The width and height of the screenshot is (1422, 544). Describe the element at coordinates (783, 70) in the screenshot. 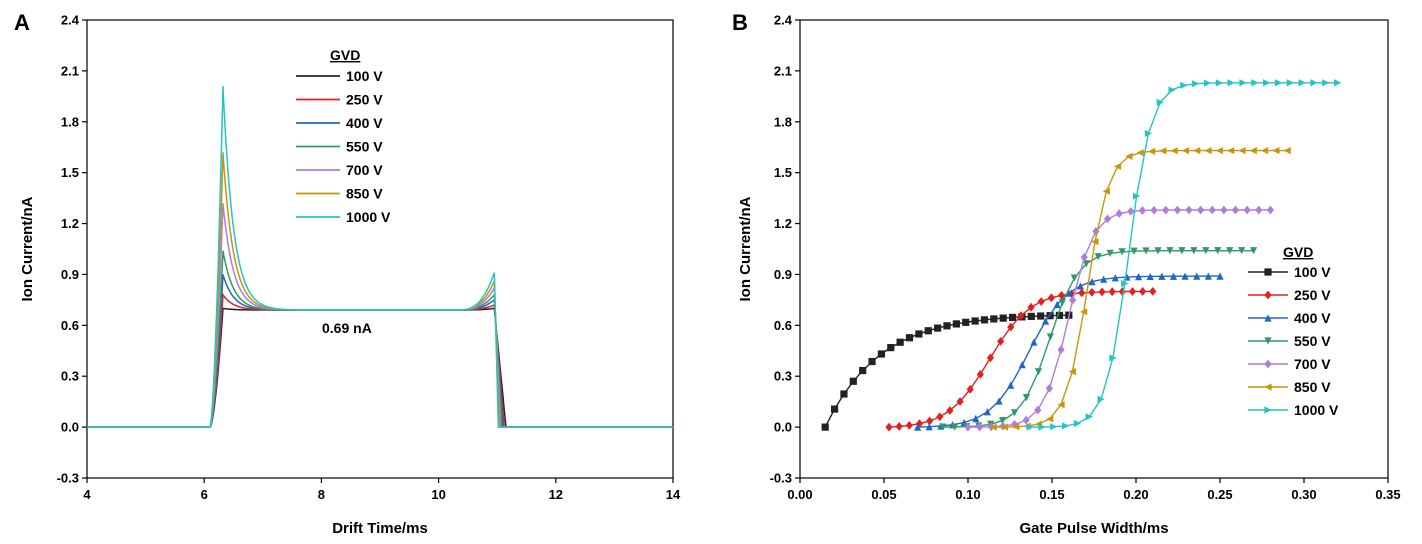

I see `panel-b-ytick-label: 2.1` at that location.